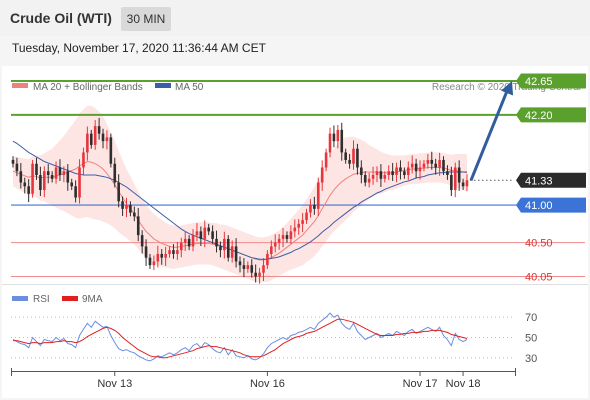 Image resolution: width=590 pixels, height=400 pixels. I want to click on timeframe-button: 30 MIN, so click(146, 19).